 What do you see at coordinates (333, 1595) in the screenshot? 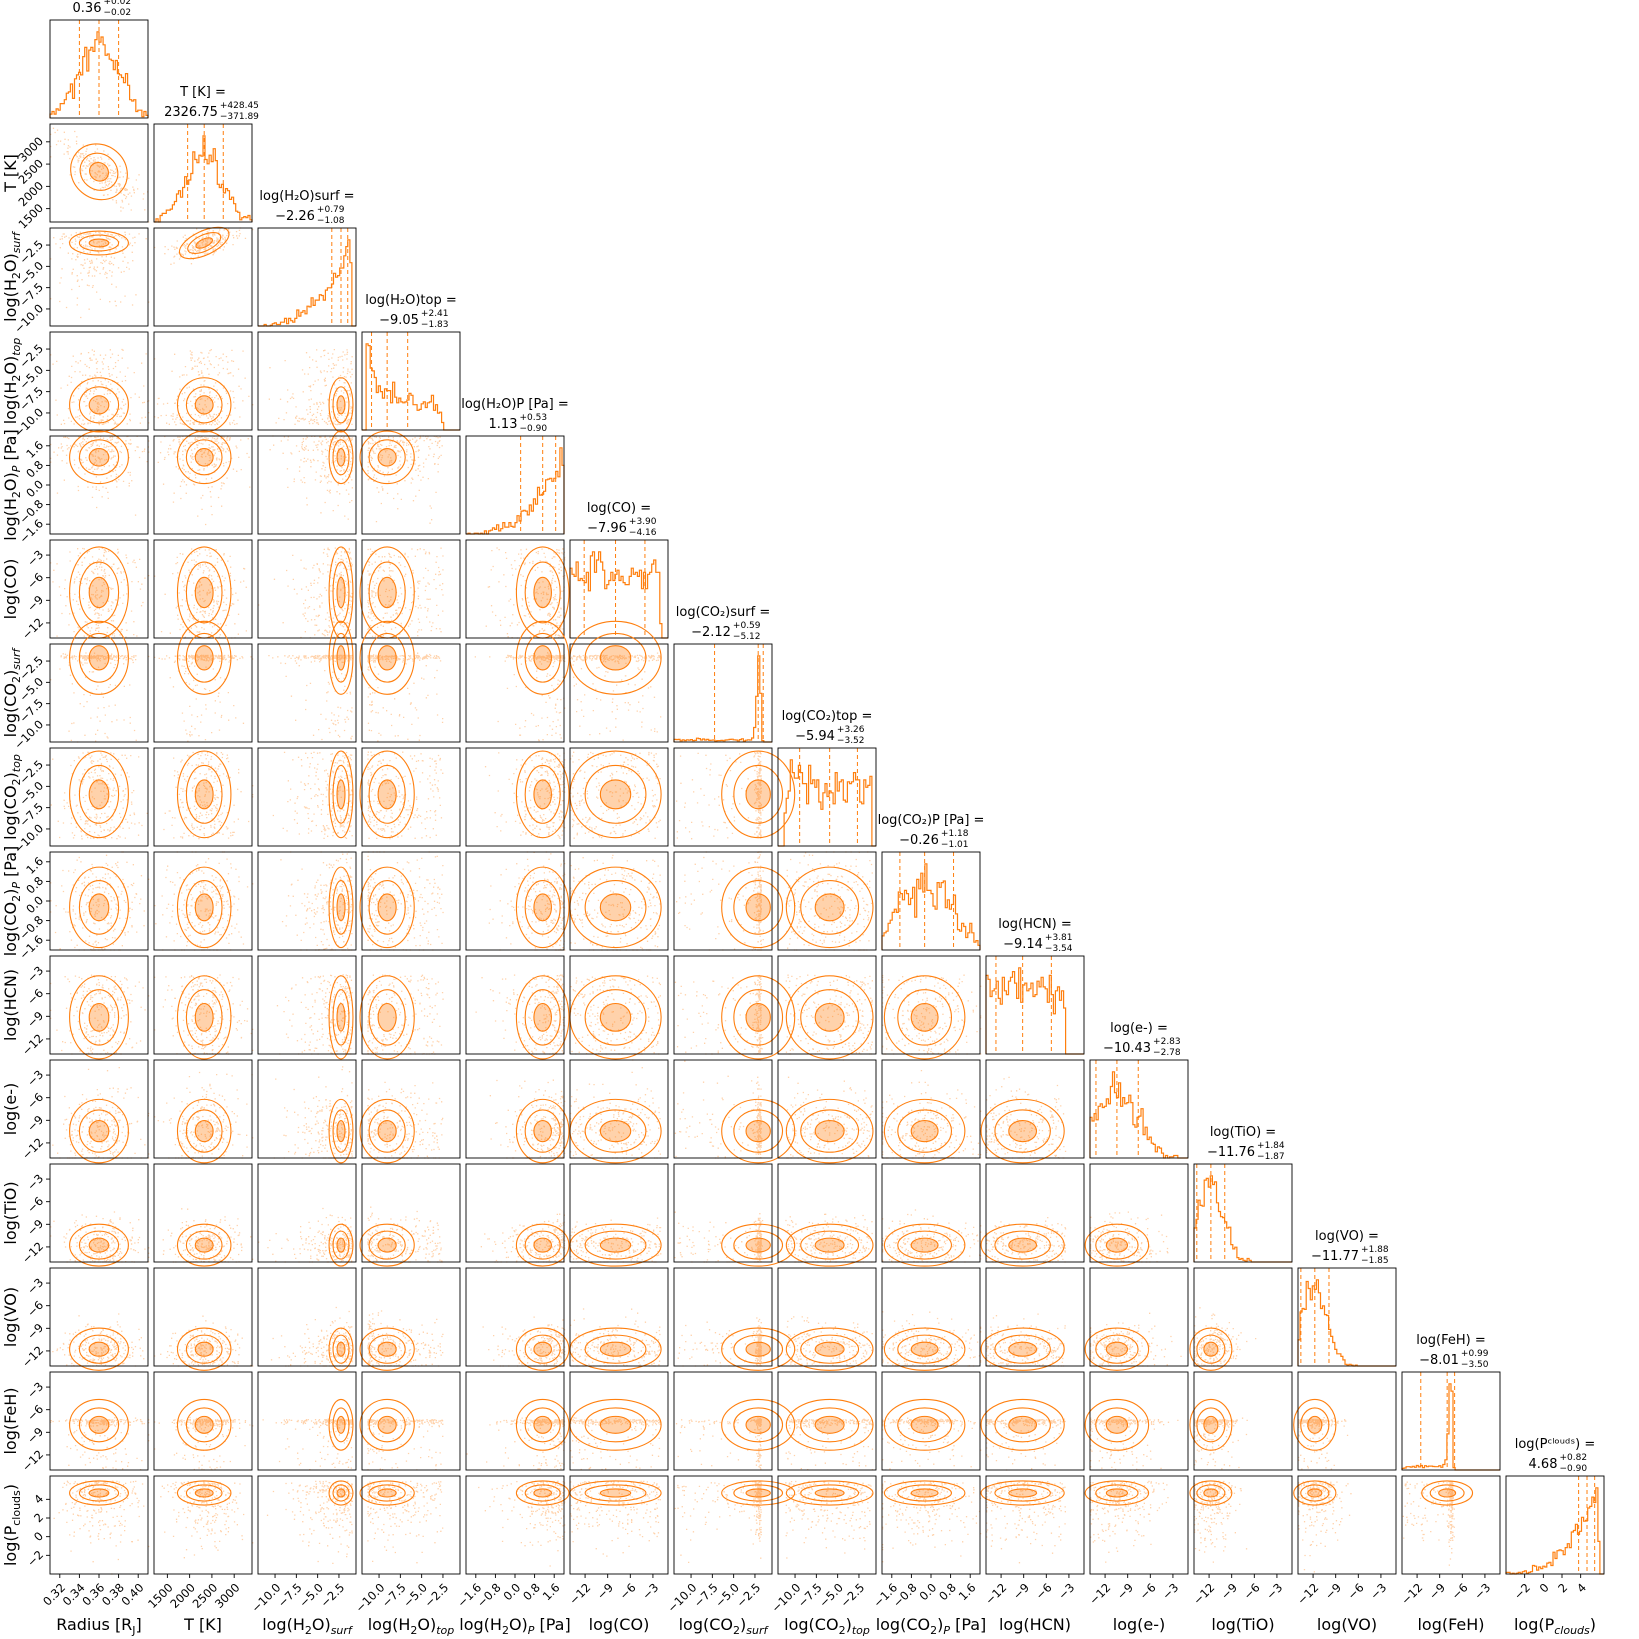
I see `x-tick-label-3-4: −2.5` at bounding box center [333, 1595].